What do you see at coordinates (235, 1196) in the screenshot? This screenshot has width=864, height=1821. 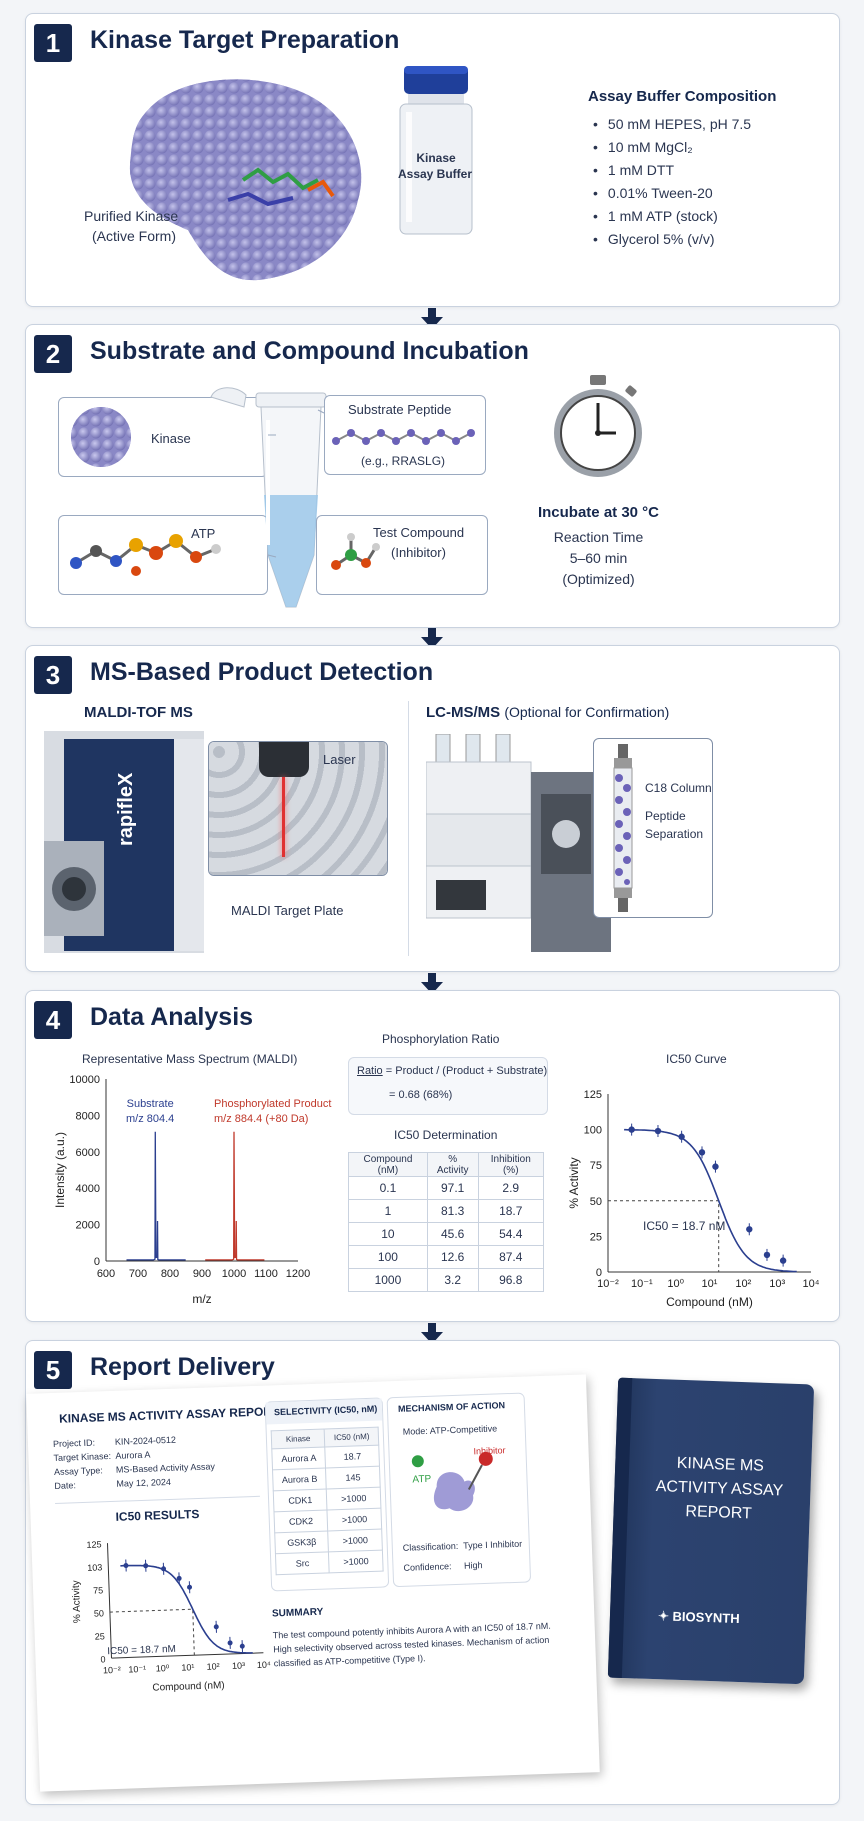 I see `spectrum-series-product` at bounding box center [235, 1196].